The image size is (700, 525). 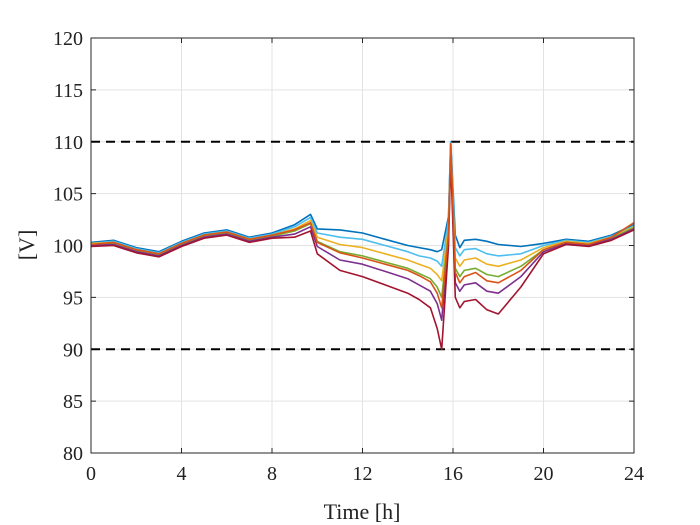 I want to click on y-tick-label: 100, so click(x=68, y=247).